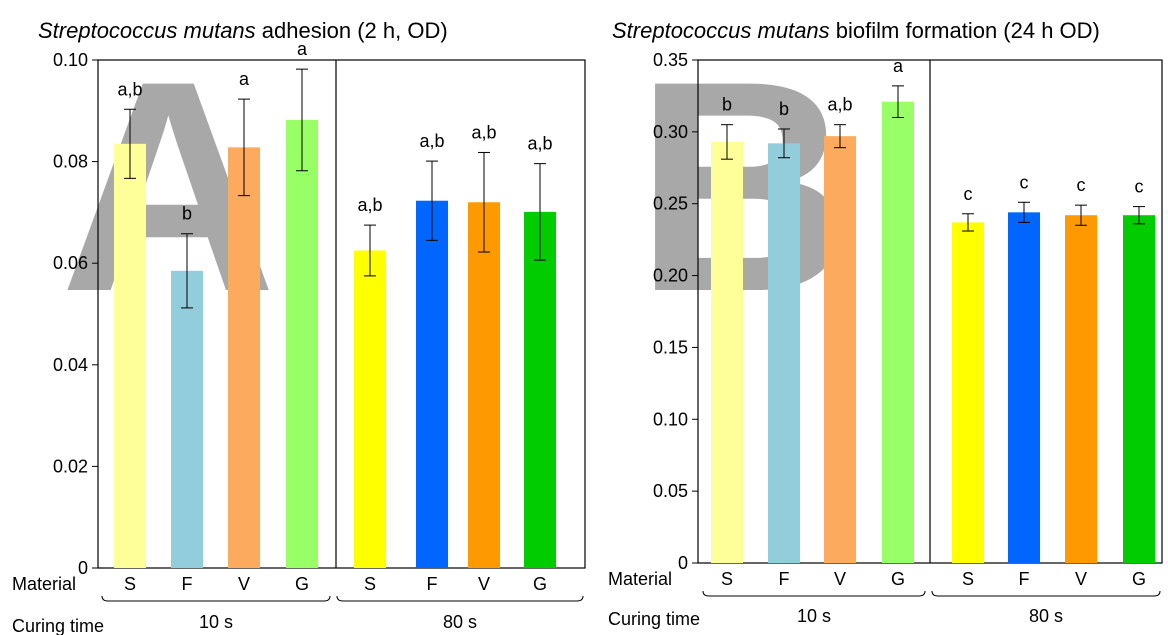 This screenshot has height=635, width=1168. I want to click on chart-title: Streptococcus mutans adhesion (2 h, OD), so click(243, 30).